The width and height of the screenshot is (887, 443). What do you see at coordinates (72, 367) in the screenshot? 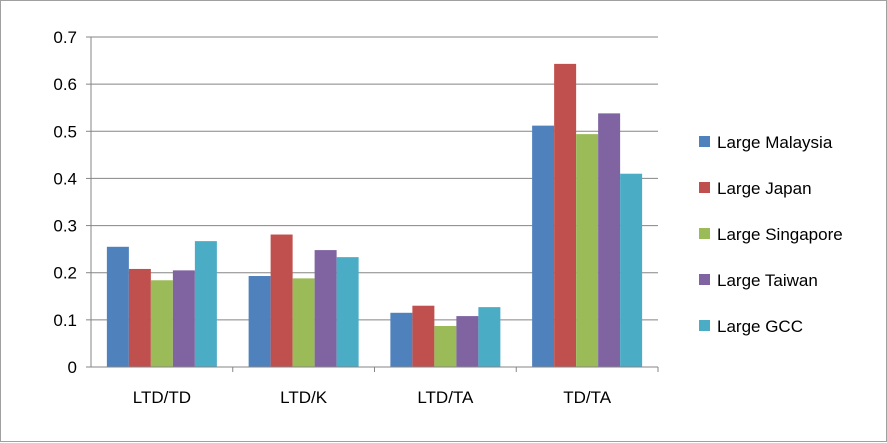
I see `y-tick-label: 0` at bounding box center [72, 367].